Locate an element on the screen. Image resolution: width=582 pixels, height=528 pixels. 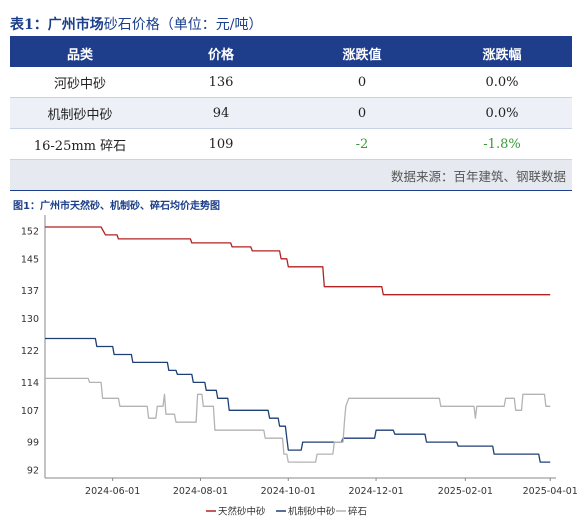
x-tick-label: 2024-06-01 is located at coordinates (112, 491).